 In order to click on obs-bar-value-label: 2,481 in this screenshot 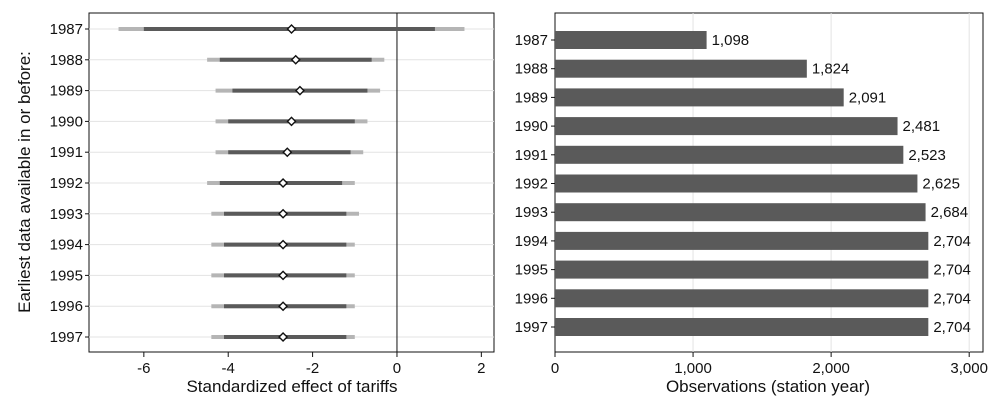, I will do `click(922, 126)`.